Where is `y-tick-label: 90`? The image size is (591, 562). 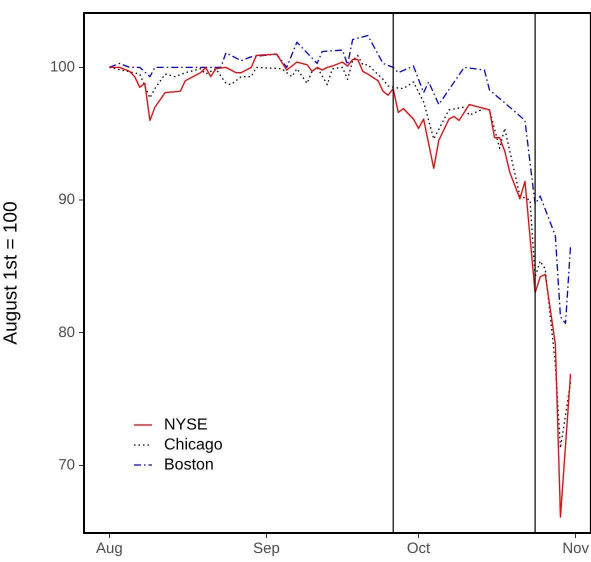
y-tick-label: 90 is located at coordinates (66, 199).